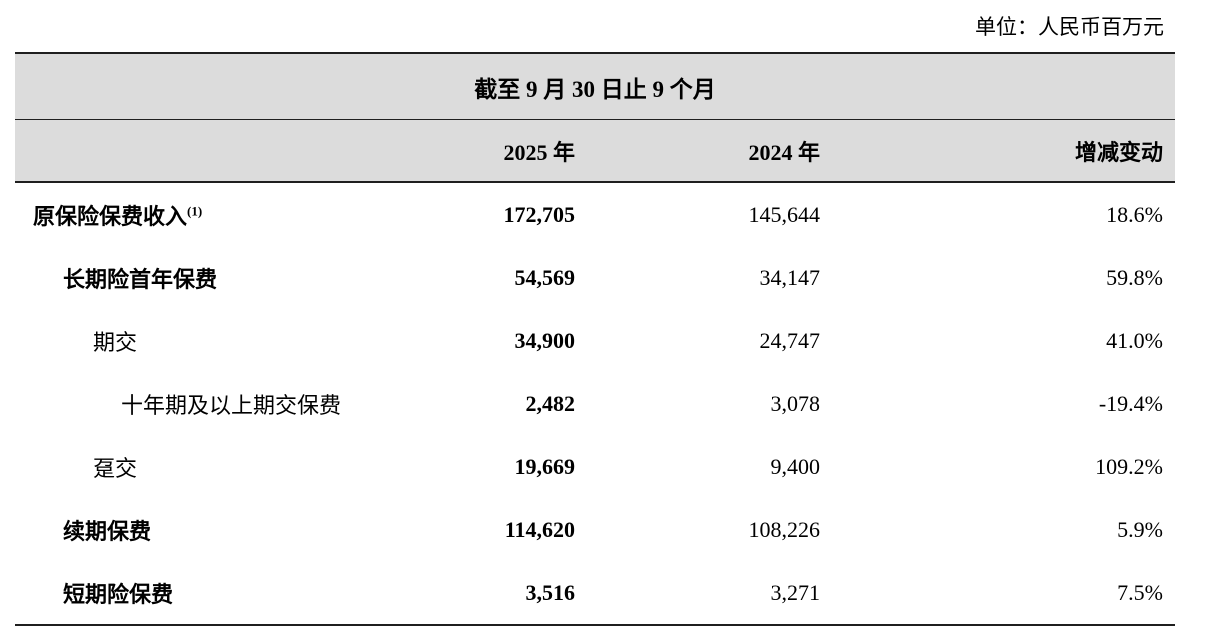 Image resolution: width=1212 pixels, height=630 pixels. I want to click on table-row: 趸交 19,669 9,400 109.2%, so click(595, 466).